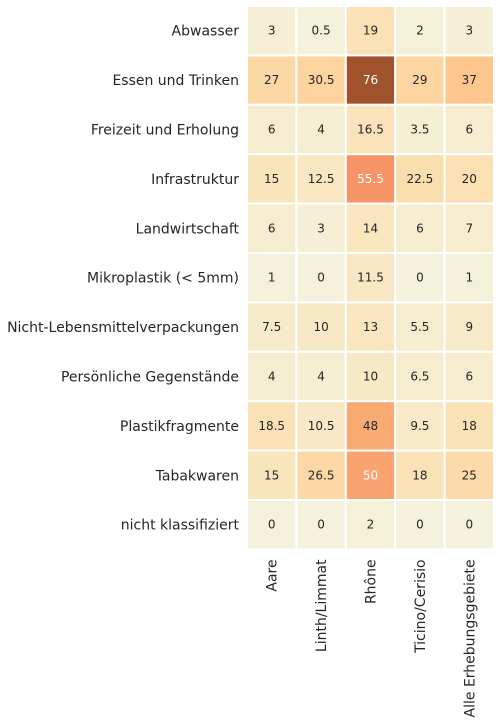 The height and width of the screenshot is (723, 500). I want to click on cell-value-label: 9, so click(469, 327).